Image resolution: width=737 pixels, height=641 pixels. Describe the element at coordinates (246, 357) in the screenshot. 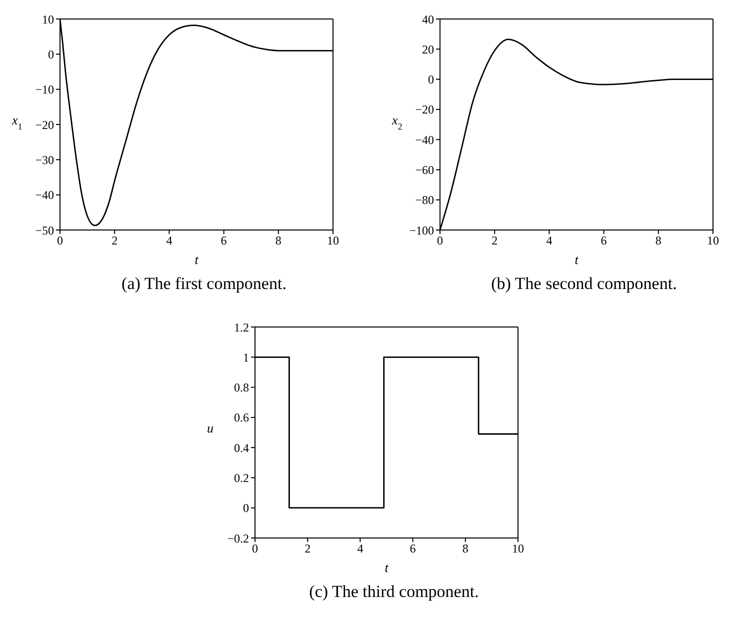

I see `y-tick-label: 1` at that location.